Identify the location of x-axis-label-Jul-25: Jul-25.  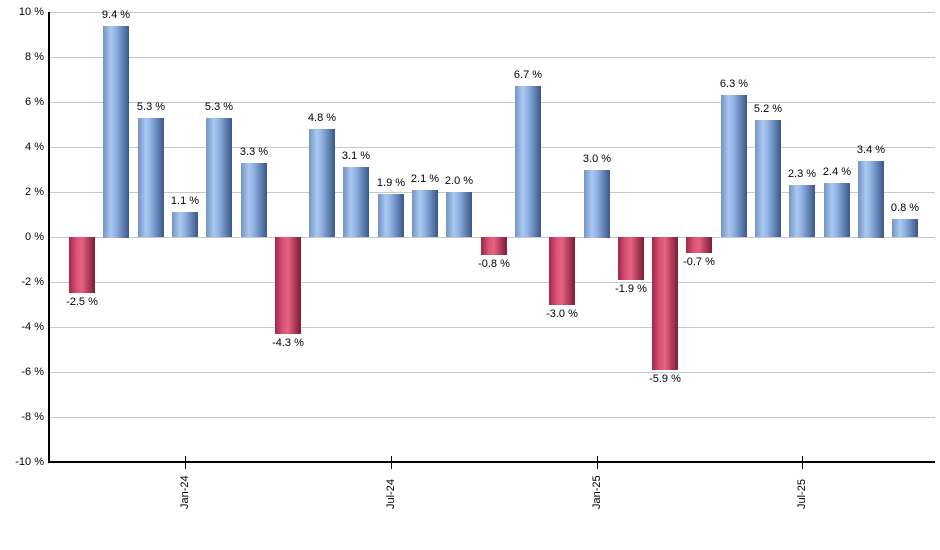
(802, 494).